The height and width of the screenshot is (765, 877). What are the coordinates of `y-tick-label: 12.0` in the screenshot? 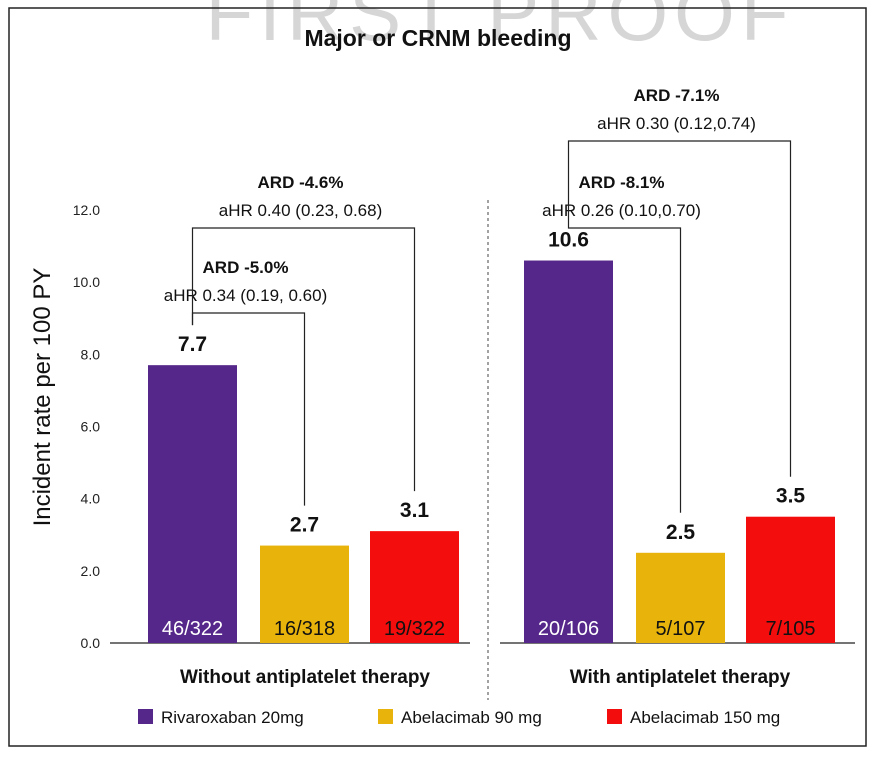 It's located at (86, 210).